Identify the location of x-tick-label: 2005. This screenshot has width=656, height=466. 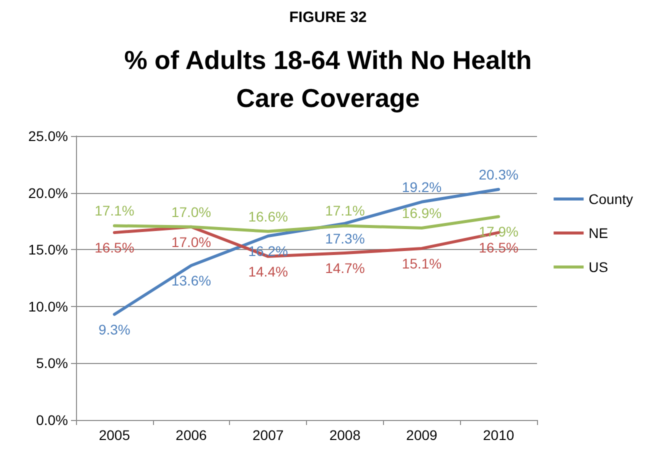
(114, 435).